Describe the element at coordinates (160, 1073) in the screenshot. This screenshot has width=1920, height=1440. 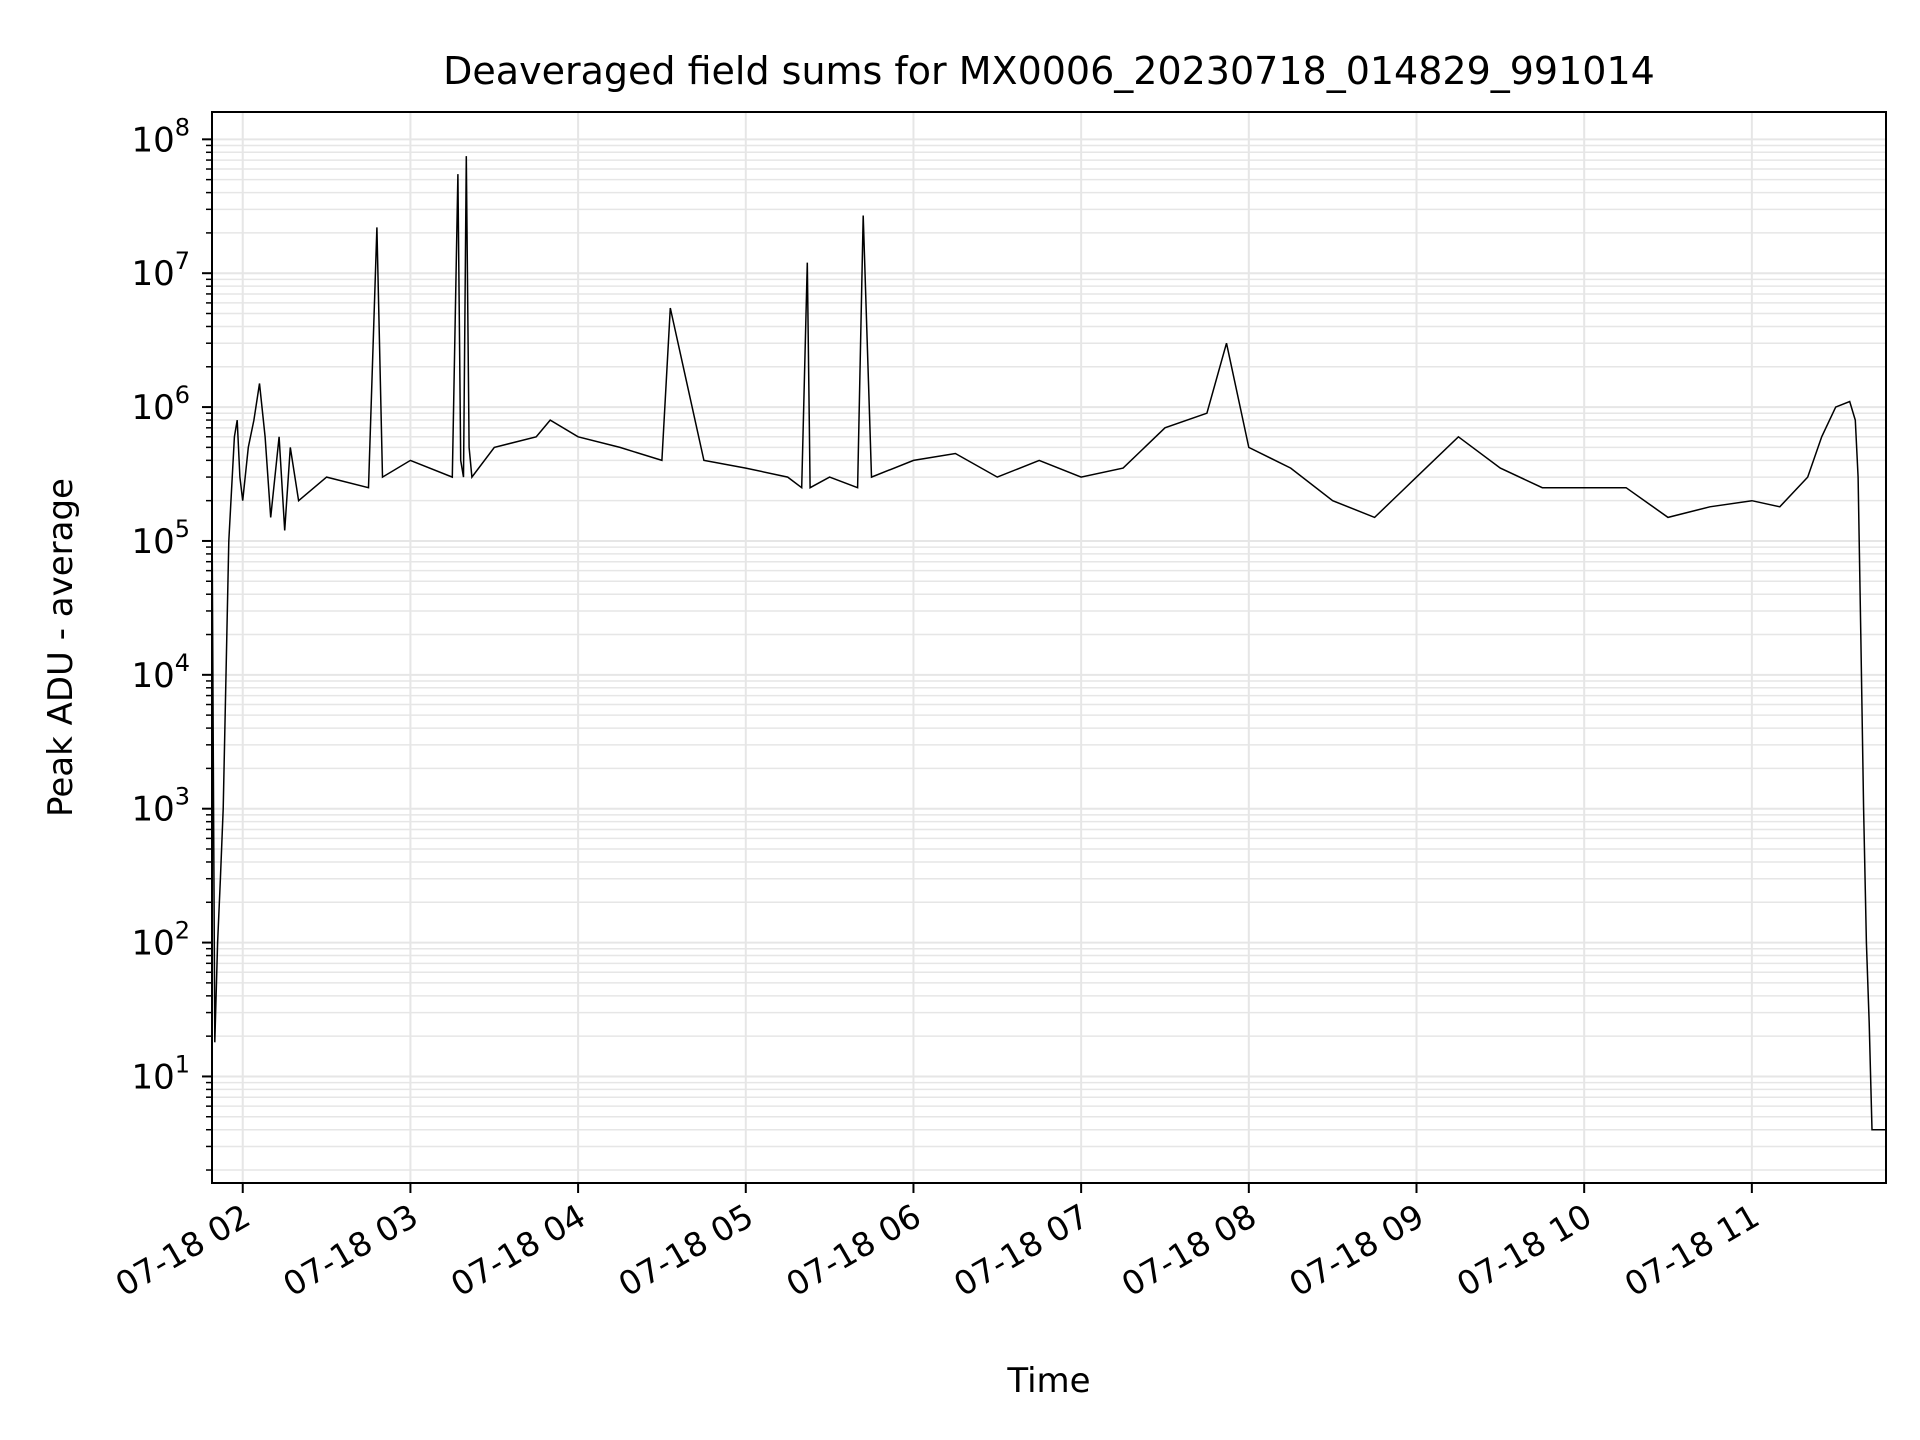
I see `y-tick-label: 10¹` at that location.